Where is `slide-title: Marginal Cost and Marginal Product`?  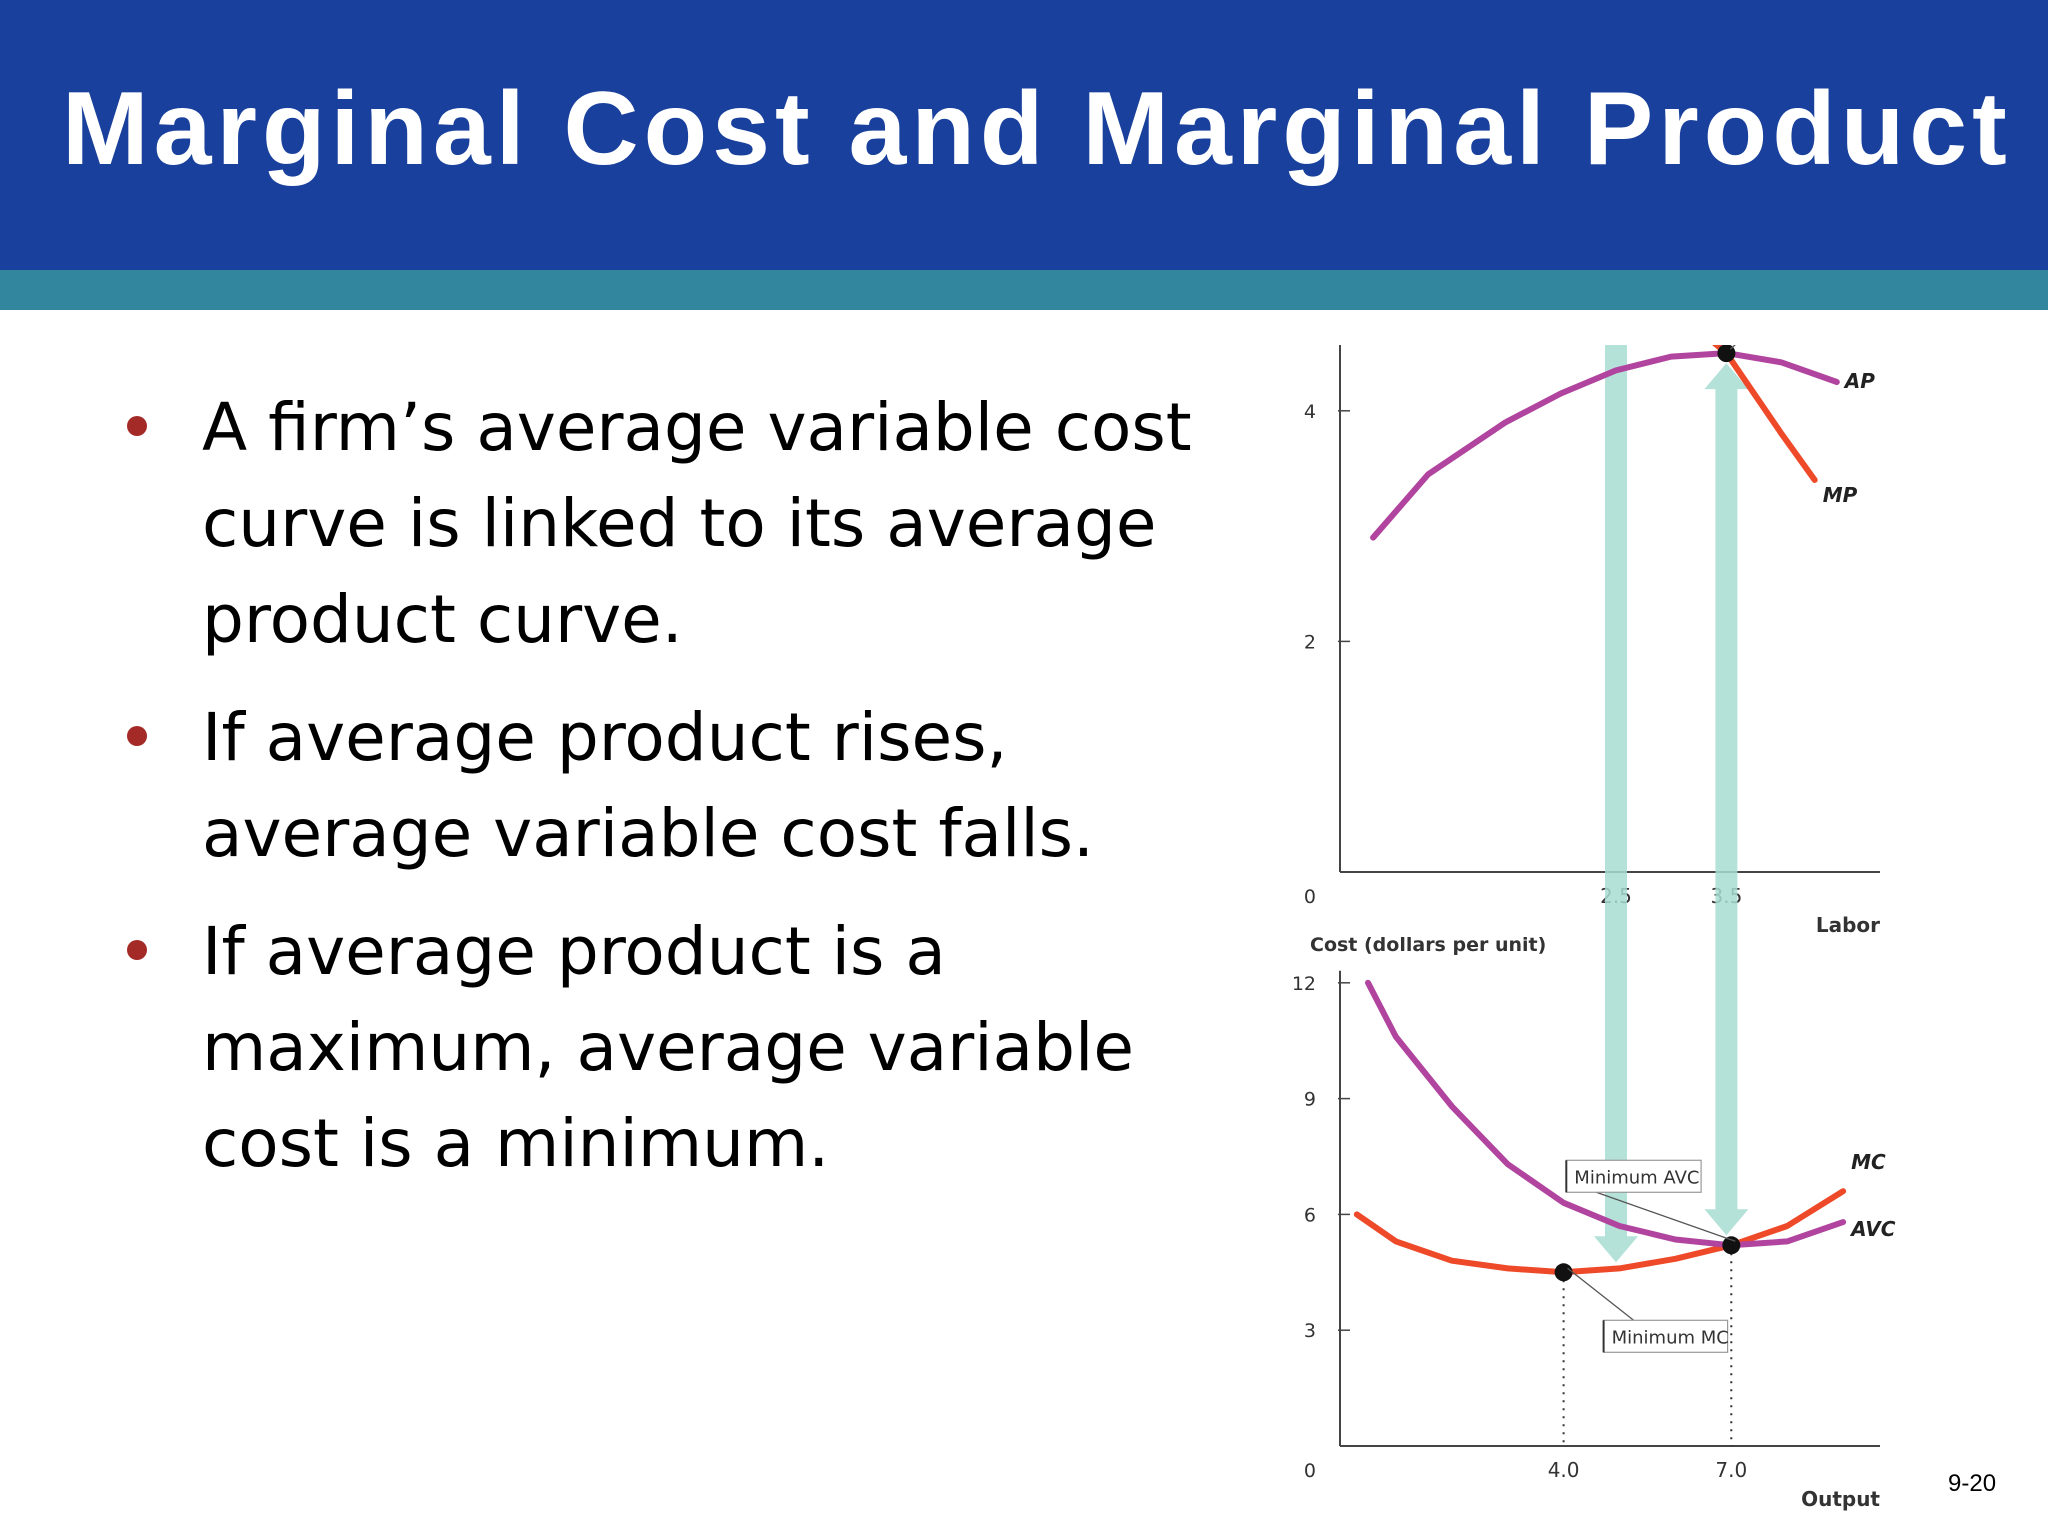 slide-title: Marginal Cost and Marginal Product is located at coordinates (1037, 129).